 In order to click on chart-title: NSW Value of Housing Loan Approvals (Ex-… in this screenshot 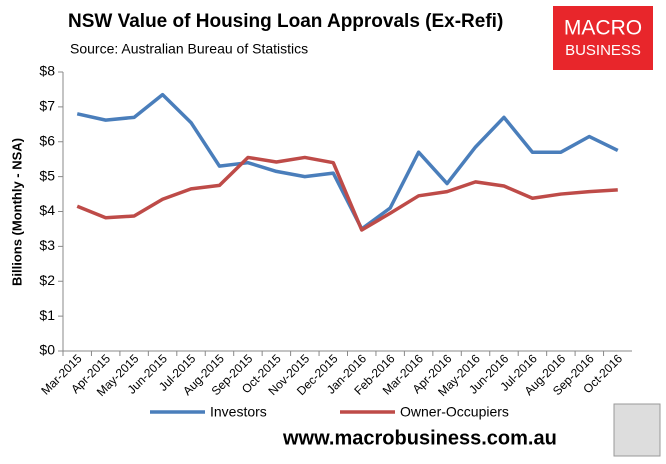, I will do `click(285, 21)`.